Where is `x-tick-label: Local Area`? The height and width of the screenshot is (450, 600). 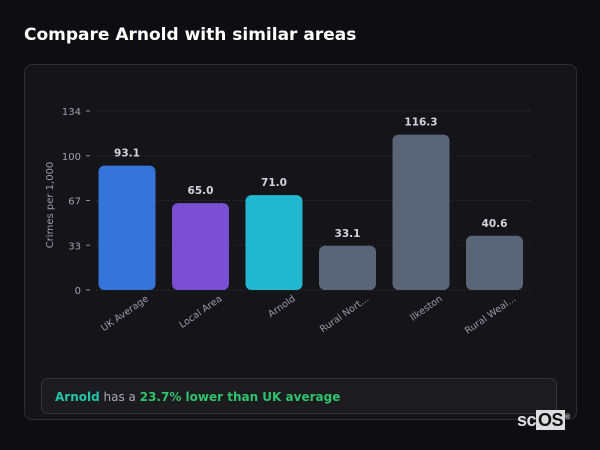 x-tick-label: Local Area is located at coordinates (200, 311).